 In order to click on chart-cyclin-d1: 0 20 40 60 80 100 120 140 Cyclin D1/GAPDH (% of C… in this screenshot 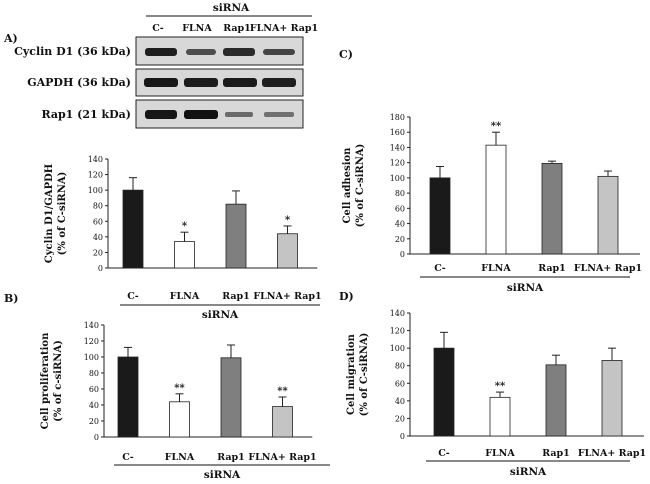, I will do `click(183, 238)`.